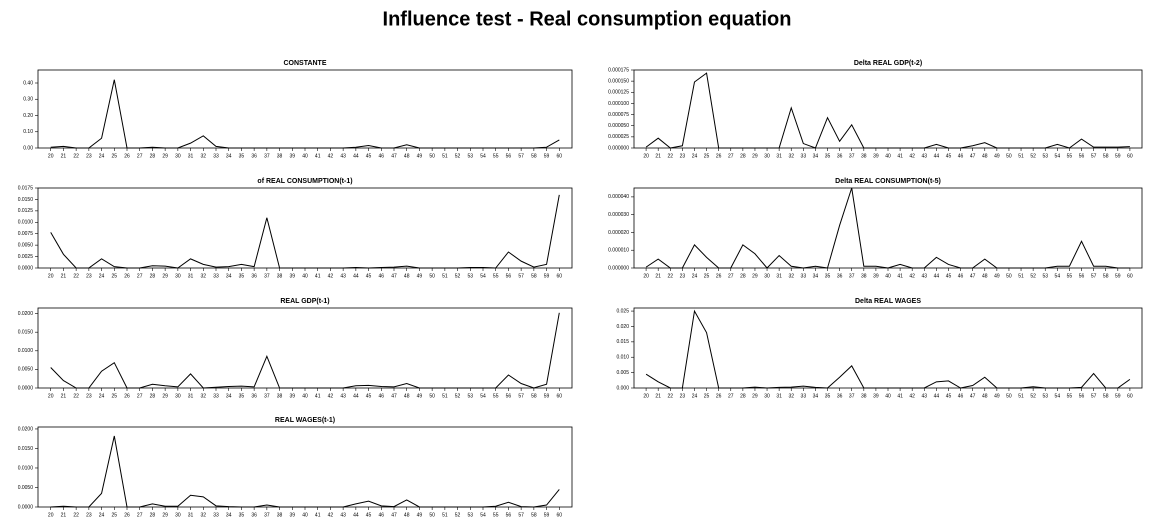  Describe the element at coordinates (683, 276) in the screenshot. I see `x-tick-label: 23` at that location.